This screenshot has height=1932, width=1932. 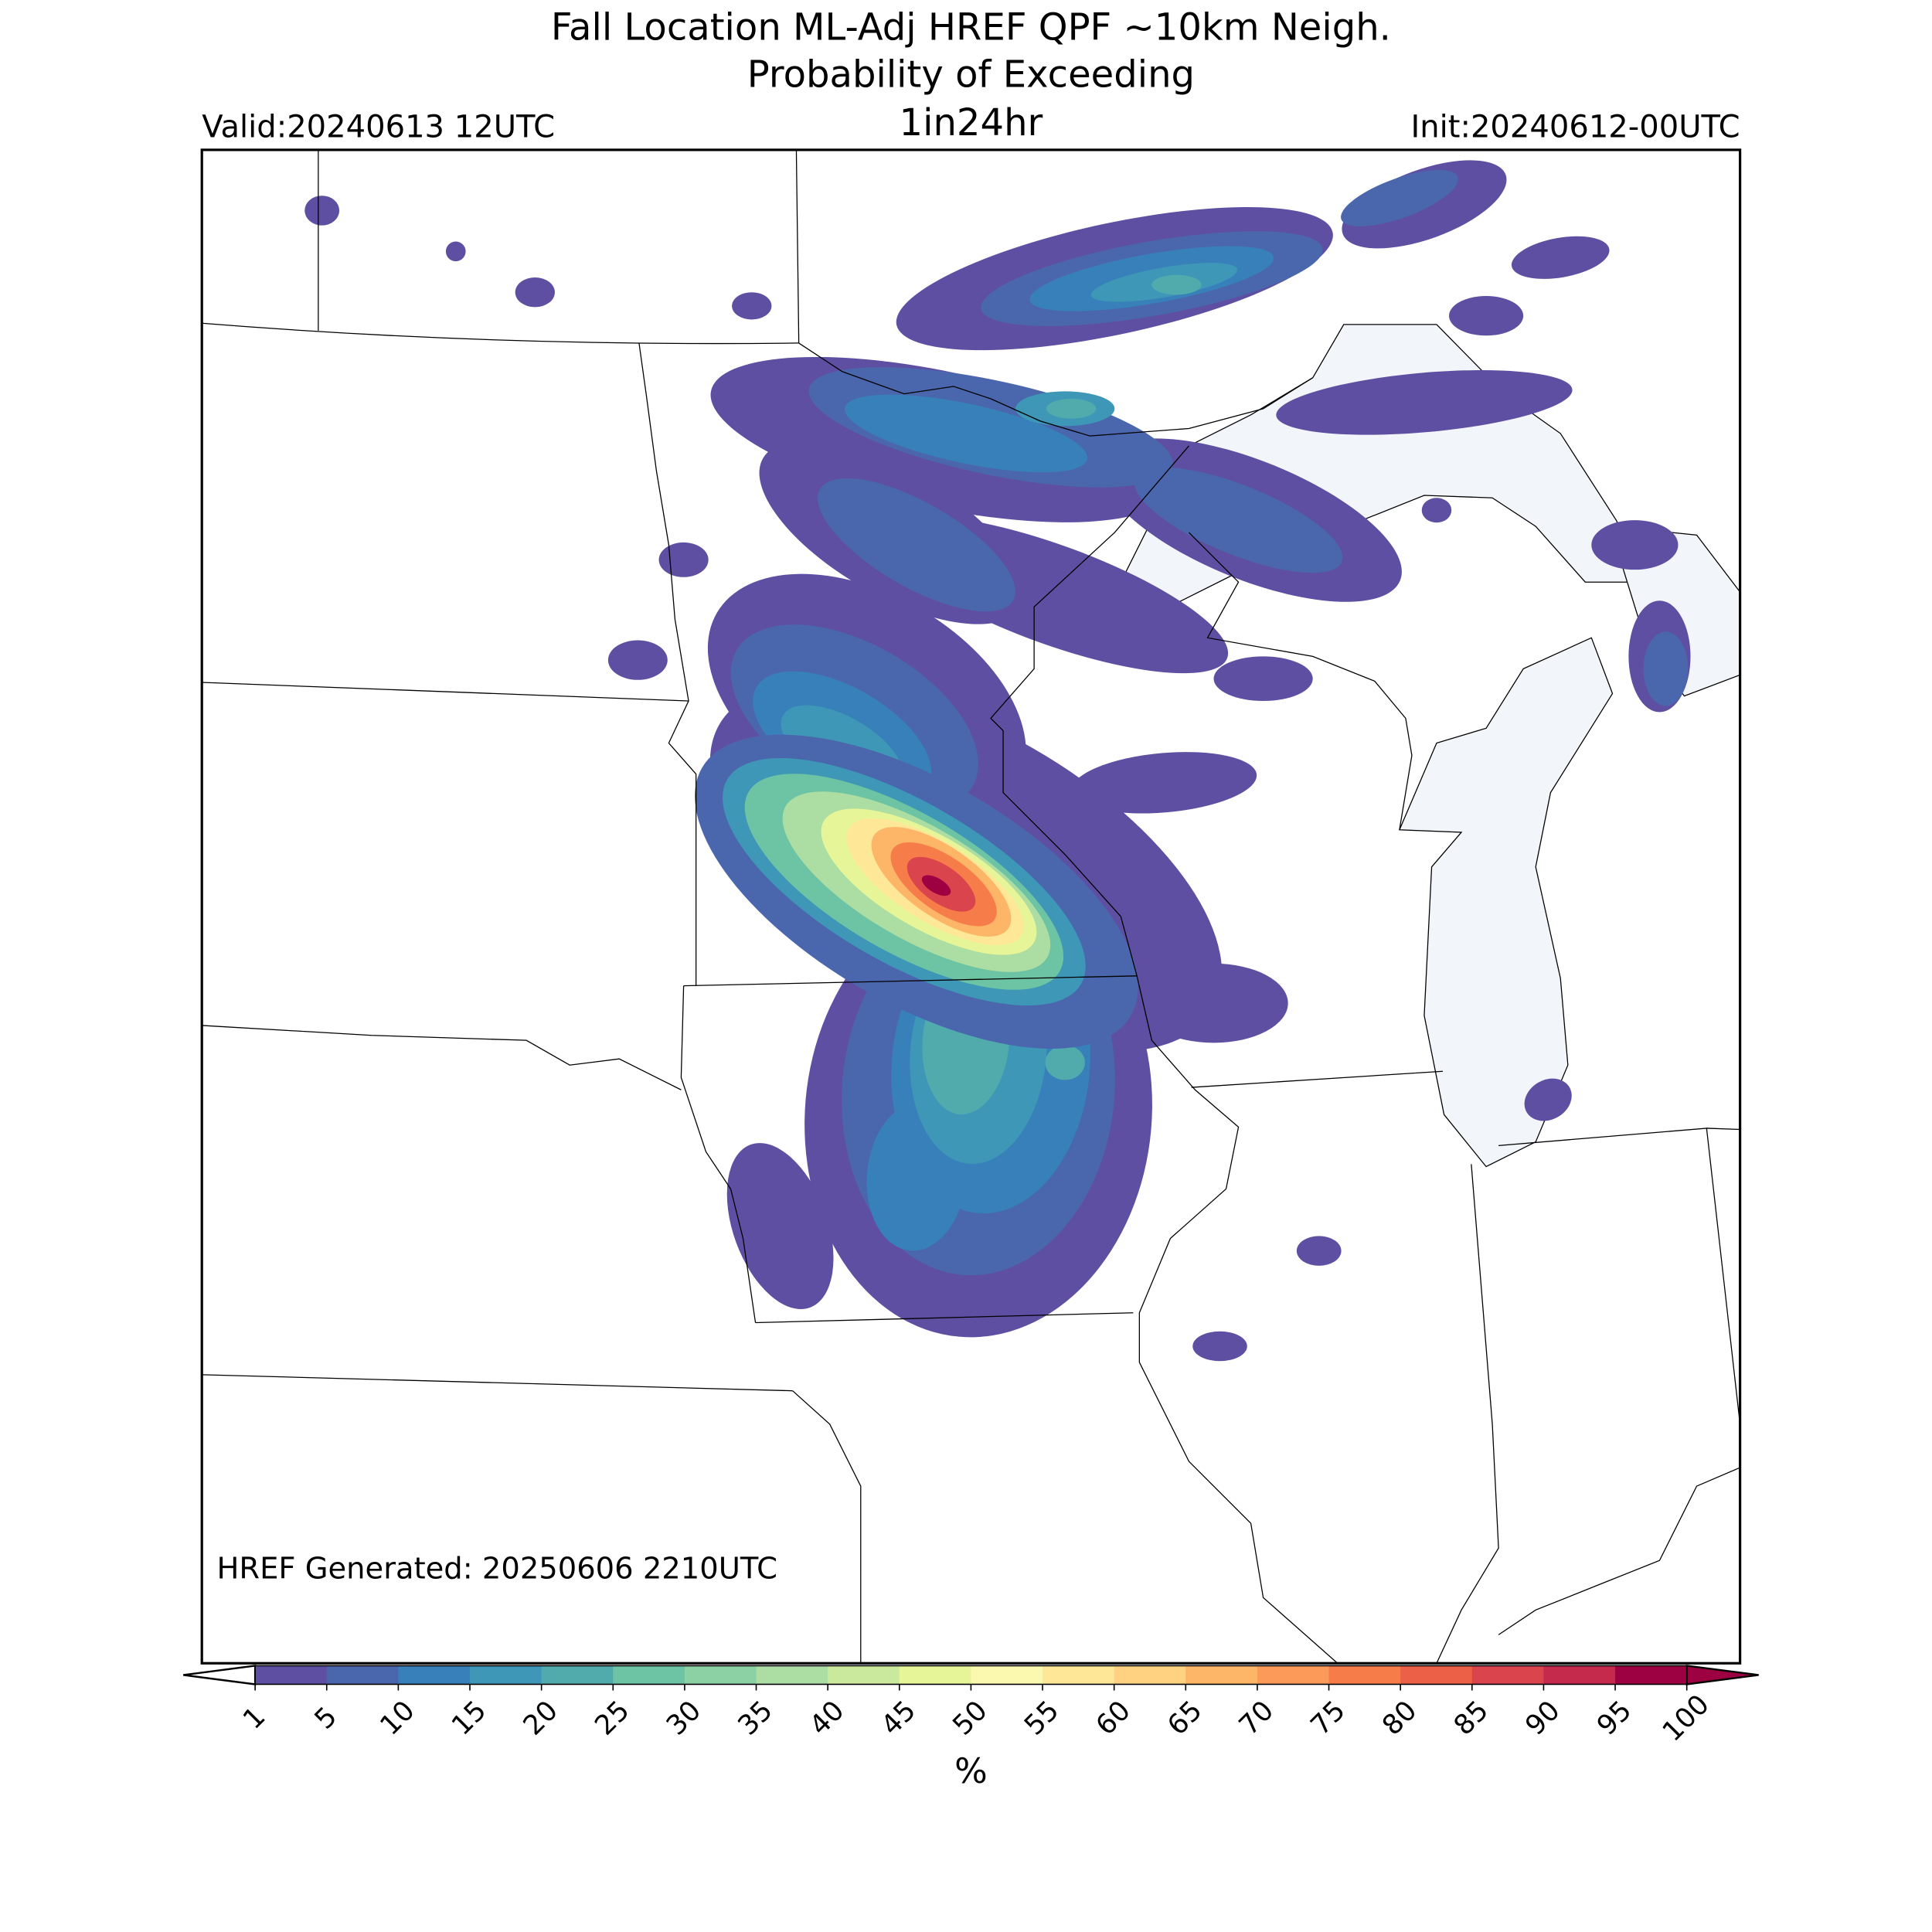 I want to click on border-mn-canada, so click(x=1056, y=390).